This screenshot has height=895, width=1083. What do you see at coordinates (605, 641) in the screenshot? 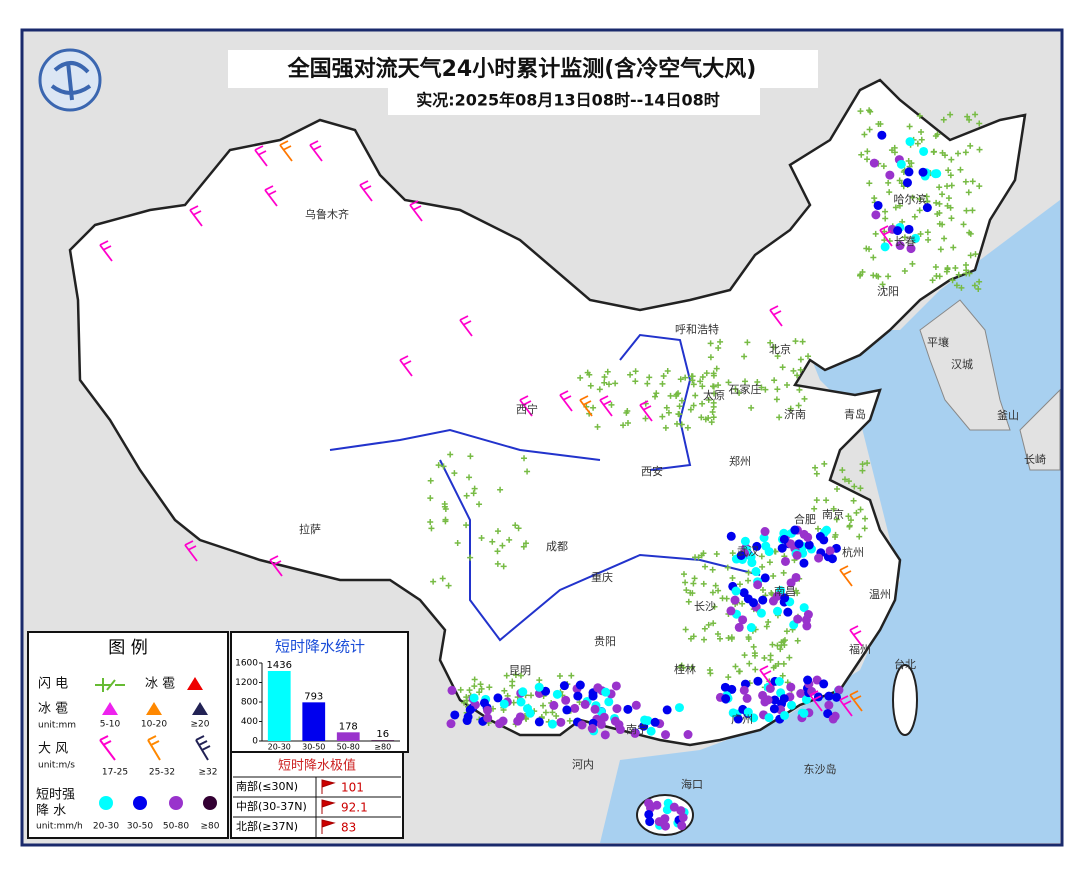
I see `city-label: 贵阳` at bounding box center [605, 641].